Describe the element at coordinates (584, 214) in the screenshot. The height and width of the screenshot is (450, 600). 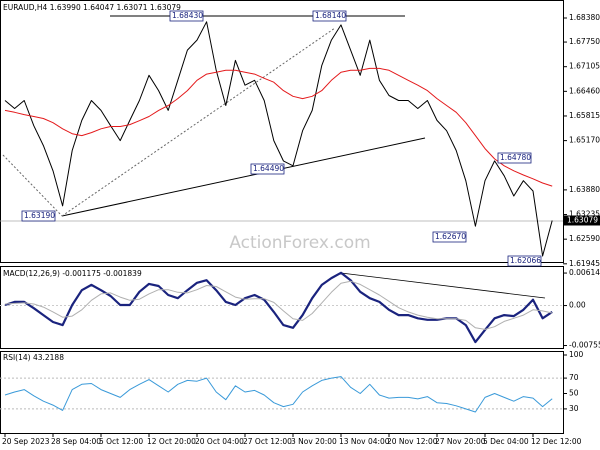
I see `y-tick-label: 1.63235` at that location.